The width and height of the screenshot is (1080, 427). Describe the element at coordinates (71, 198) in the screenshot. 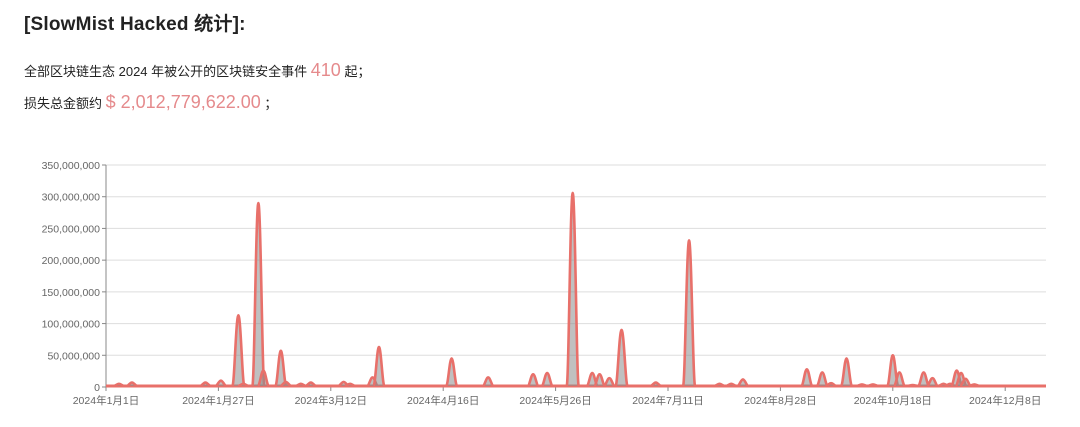

I see `y-tick-label: 300,000,000` at that location.